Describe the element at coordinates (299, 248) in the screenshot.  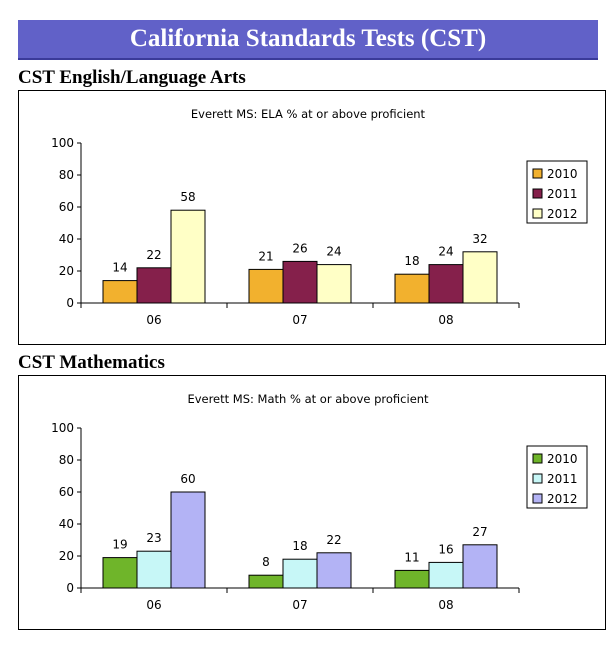
I see `data-label: 26` at that location.